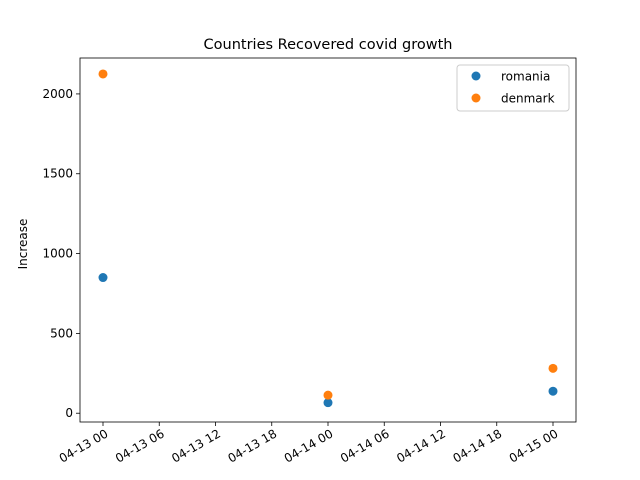 The height and width of the screenshot is (480, 640). I want to click on legend: romania denmark, so click(513, 88).